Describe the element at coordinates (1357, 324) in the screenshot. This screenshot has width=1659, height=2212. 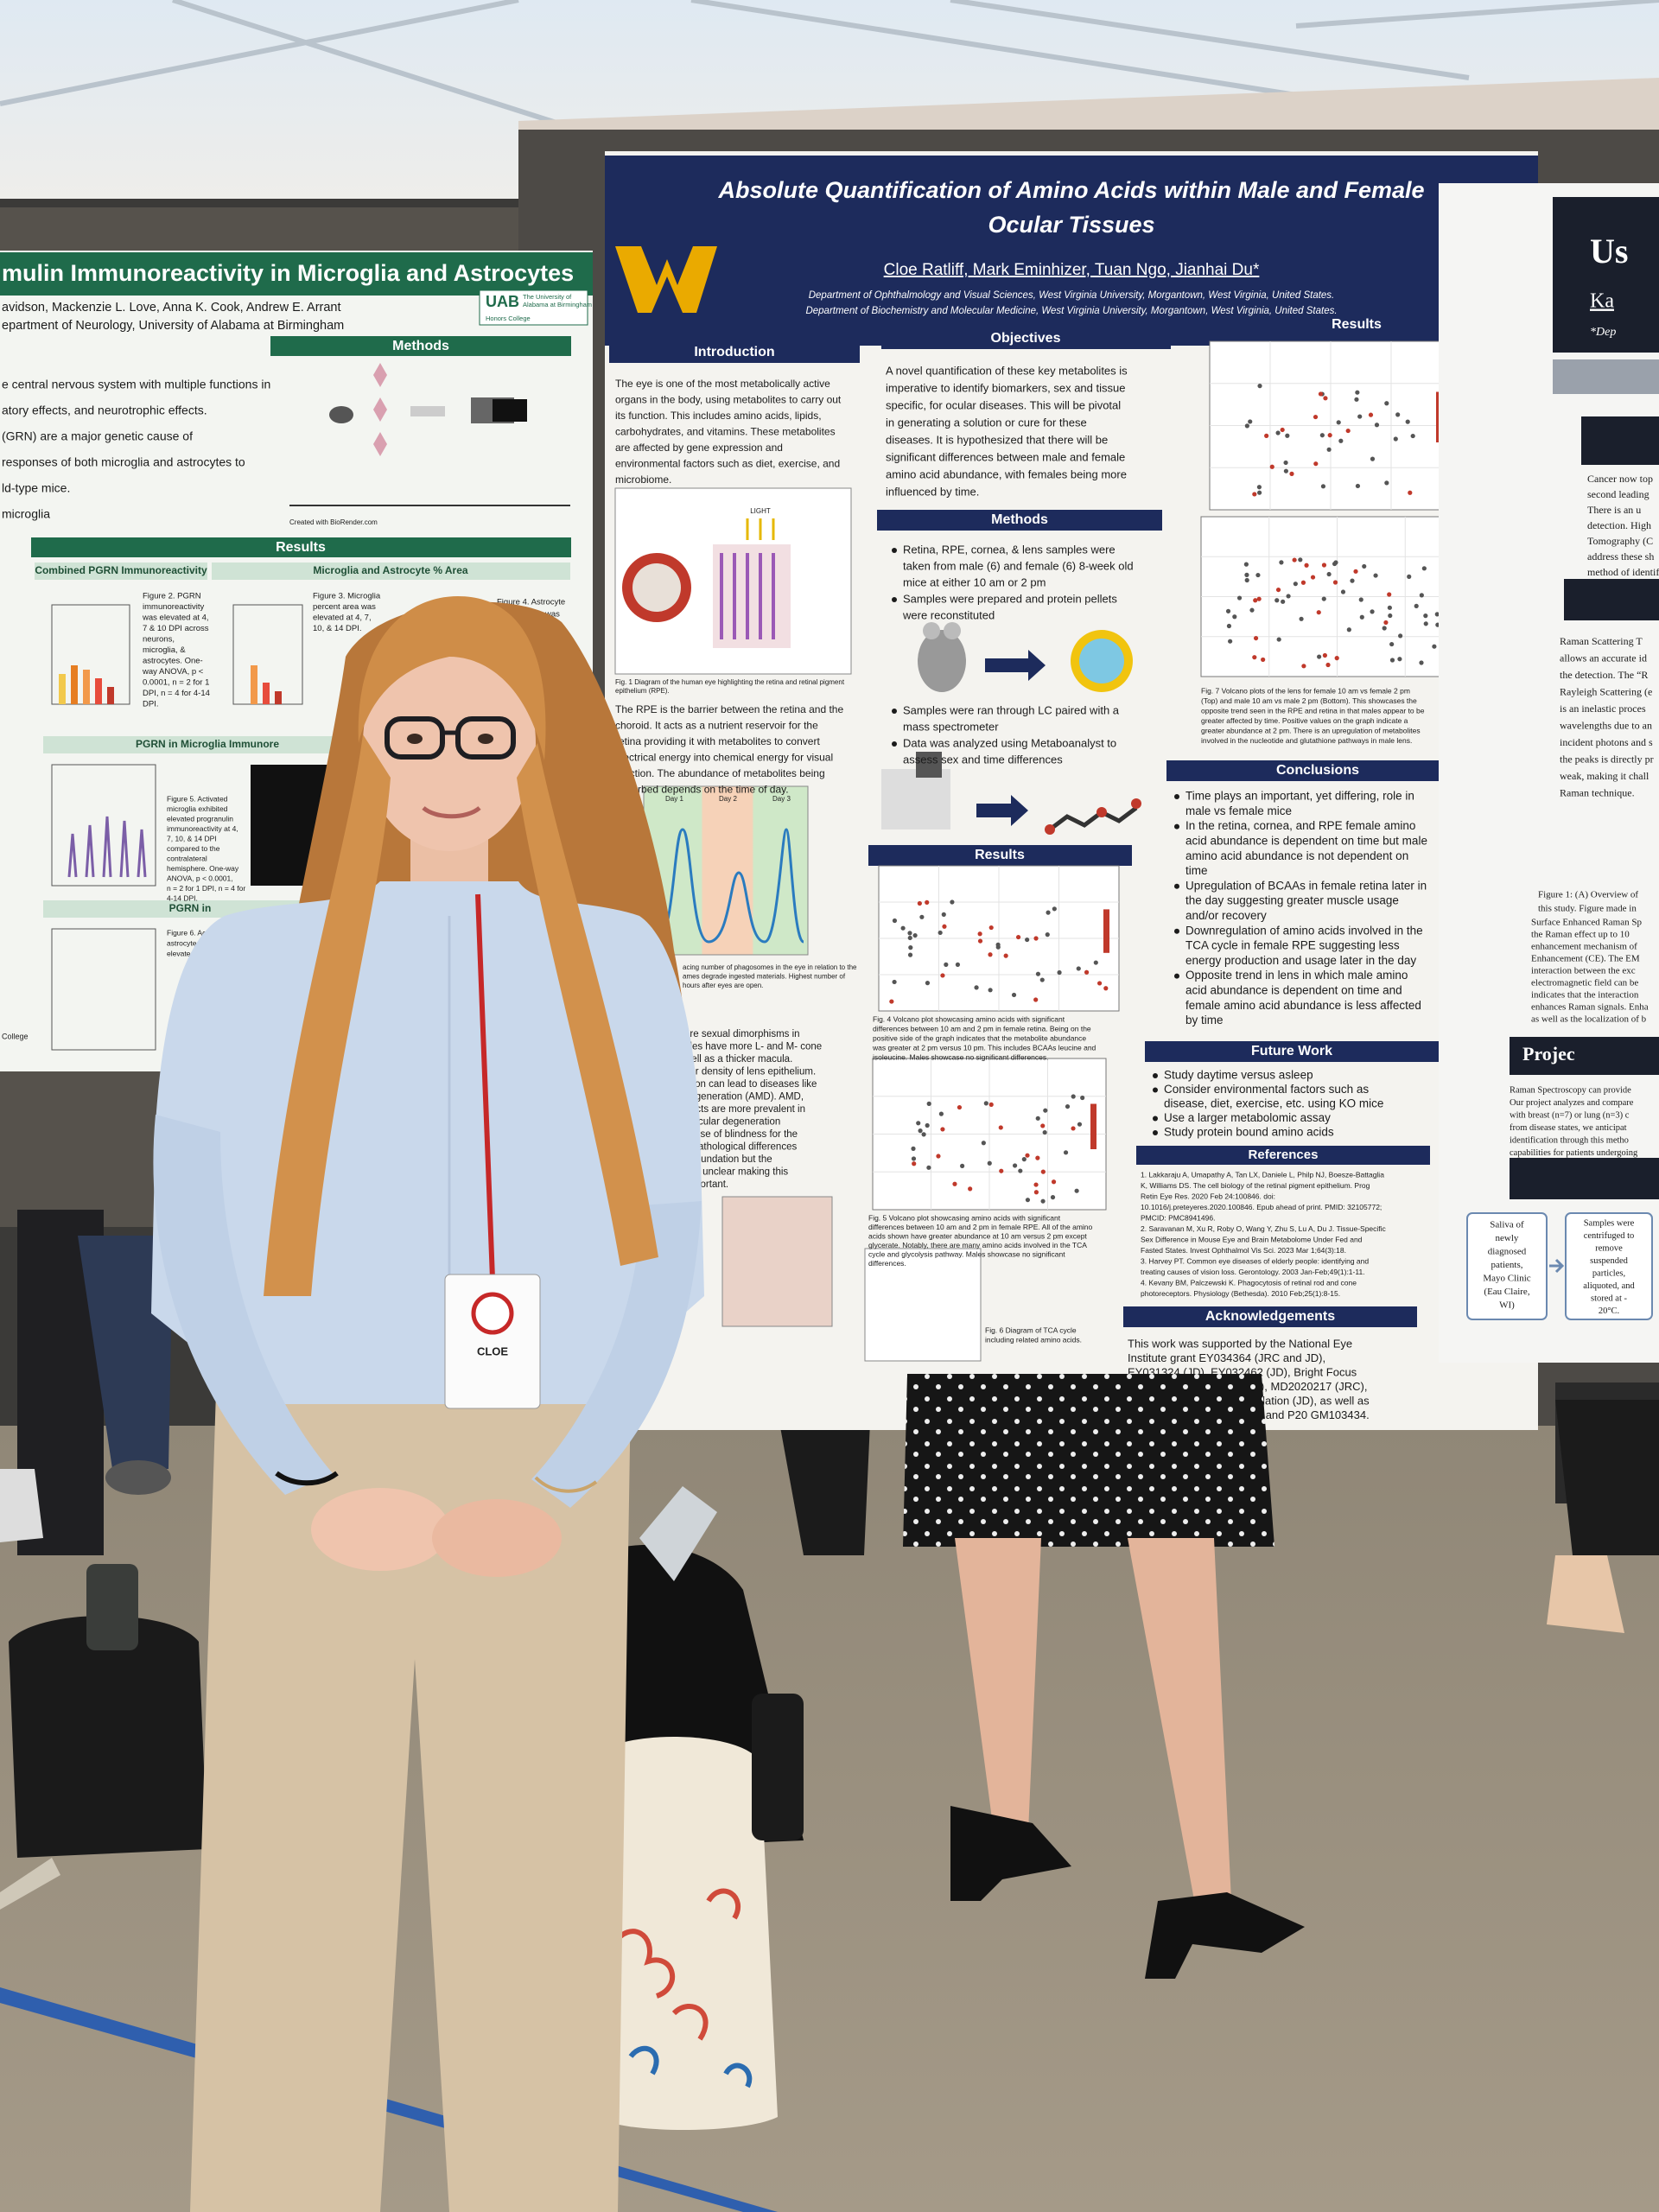
I see `heading: Results` at that location.